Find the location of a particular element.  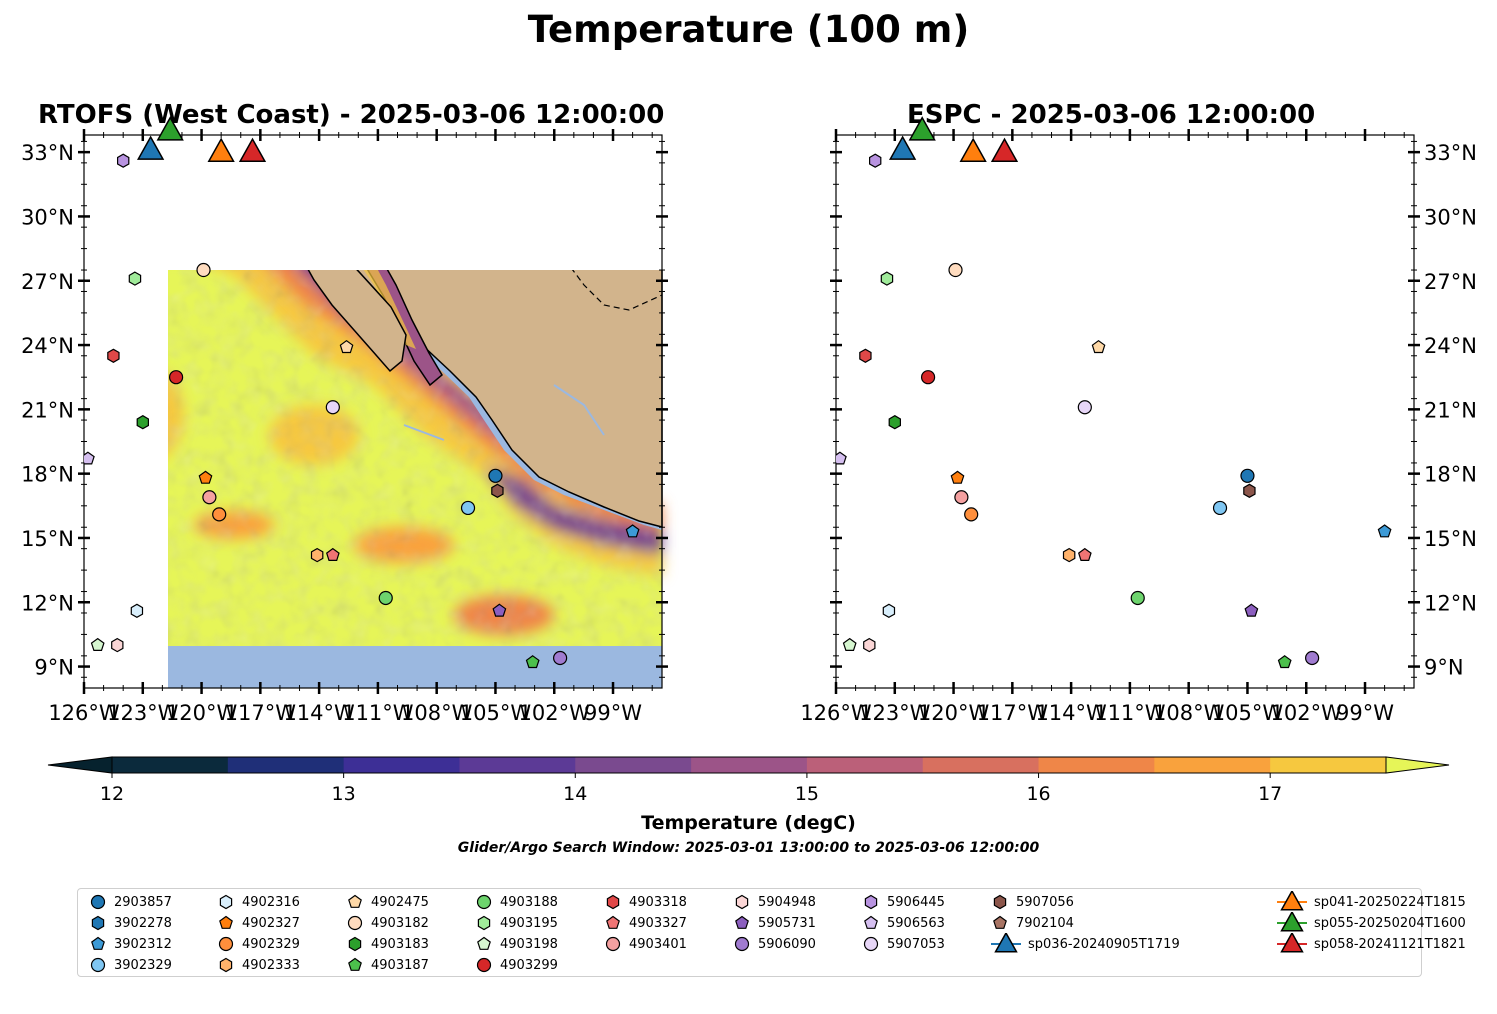

rtofs-map is located at coordinates (415, 479).